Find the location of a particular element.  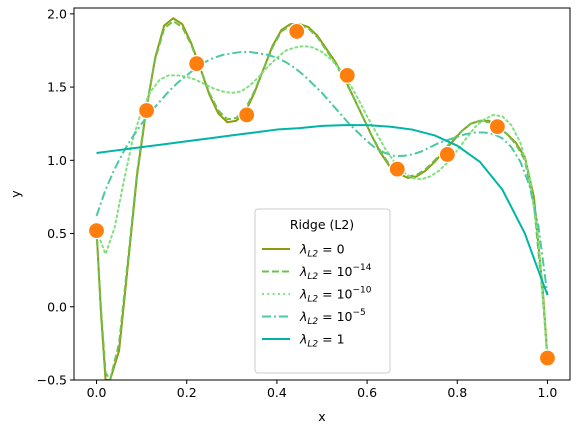

y-axis: −0.5 0.0 0.5 1.0 1.5 2.0 is located at coordinates (55, 197).